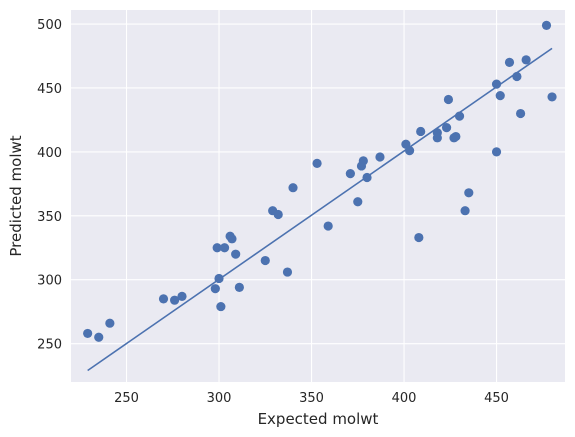 The height and width of the screenshot is (437, 575). What do you see at coordinates (318, 419) in the screenshot?
I see `x-axis-label: Expected molwt` at bounding box center [318, 419].